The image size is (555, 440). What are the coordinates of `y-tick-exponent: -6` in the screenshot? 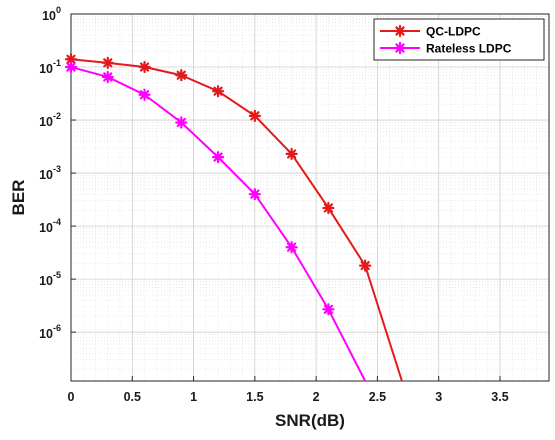 It's located at (57, 328).